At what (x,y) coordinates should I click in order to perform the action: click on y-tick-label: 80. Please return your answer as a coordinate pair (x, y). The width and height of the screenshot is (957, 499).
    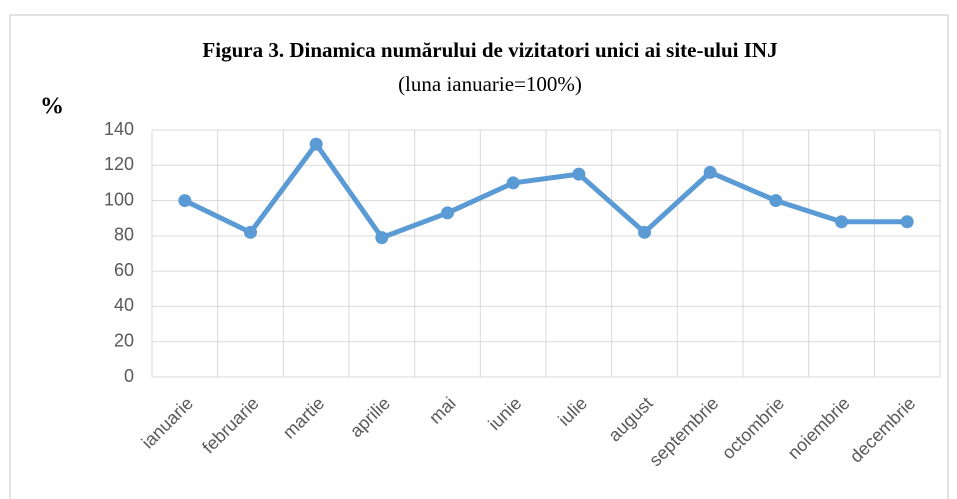
    Looking at the image, I should click on (124, 235).